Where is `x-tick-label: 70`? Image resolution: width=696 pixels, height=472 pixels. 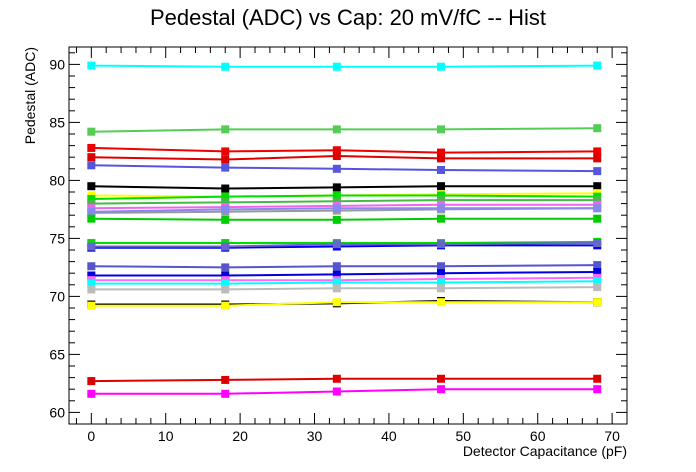
x-tick-label: 70 is located at coordinates (612, 436).